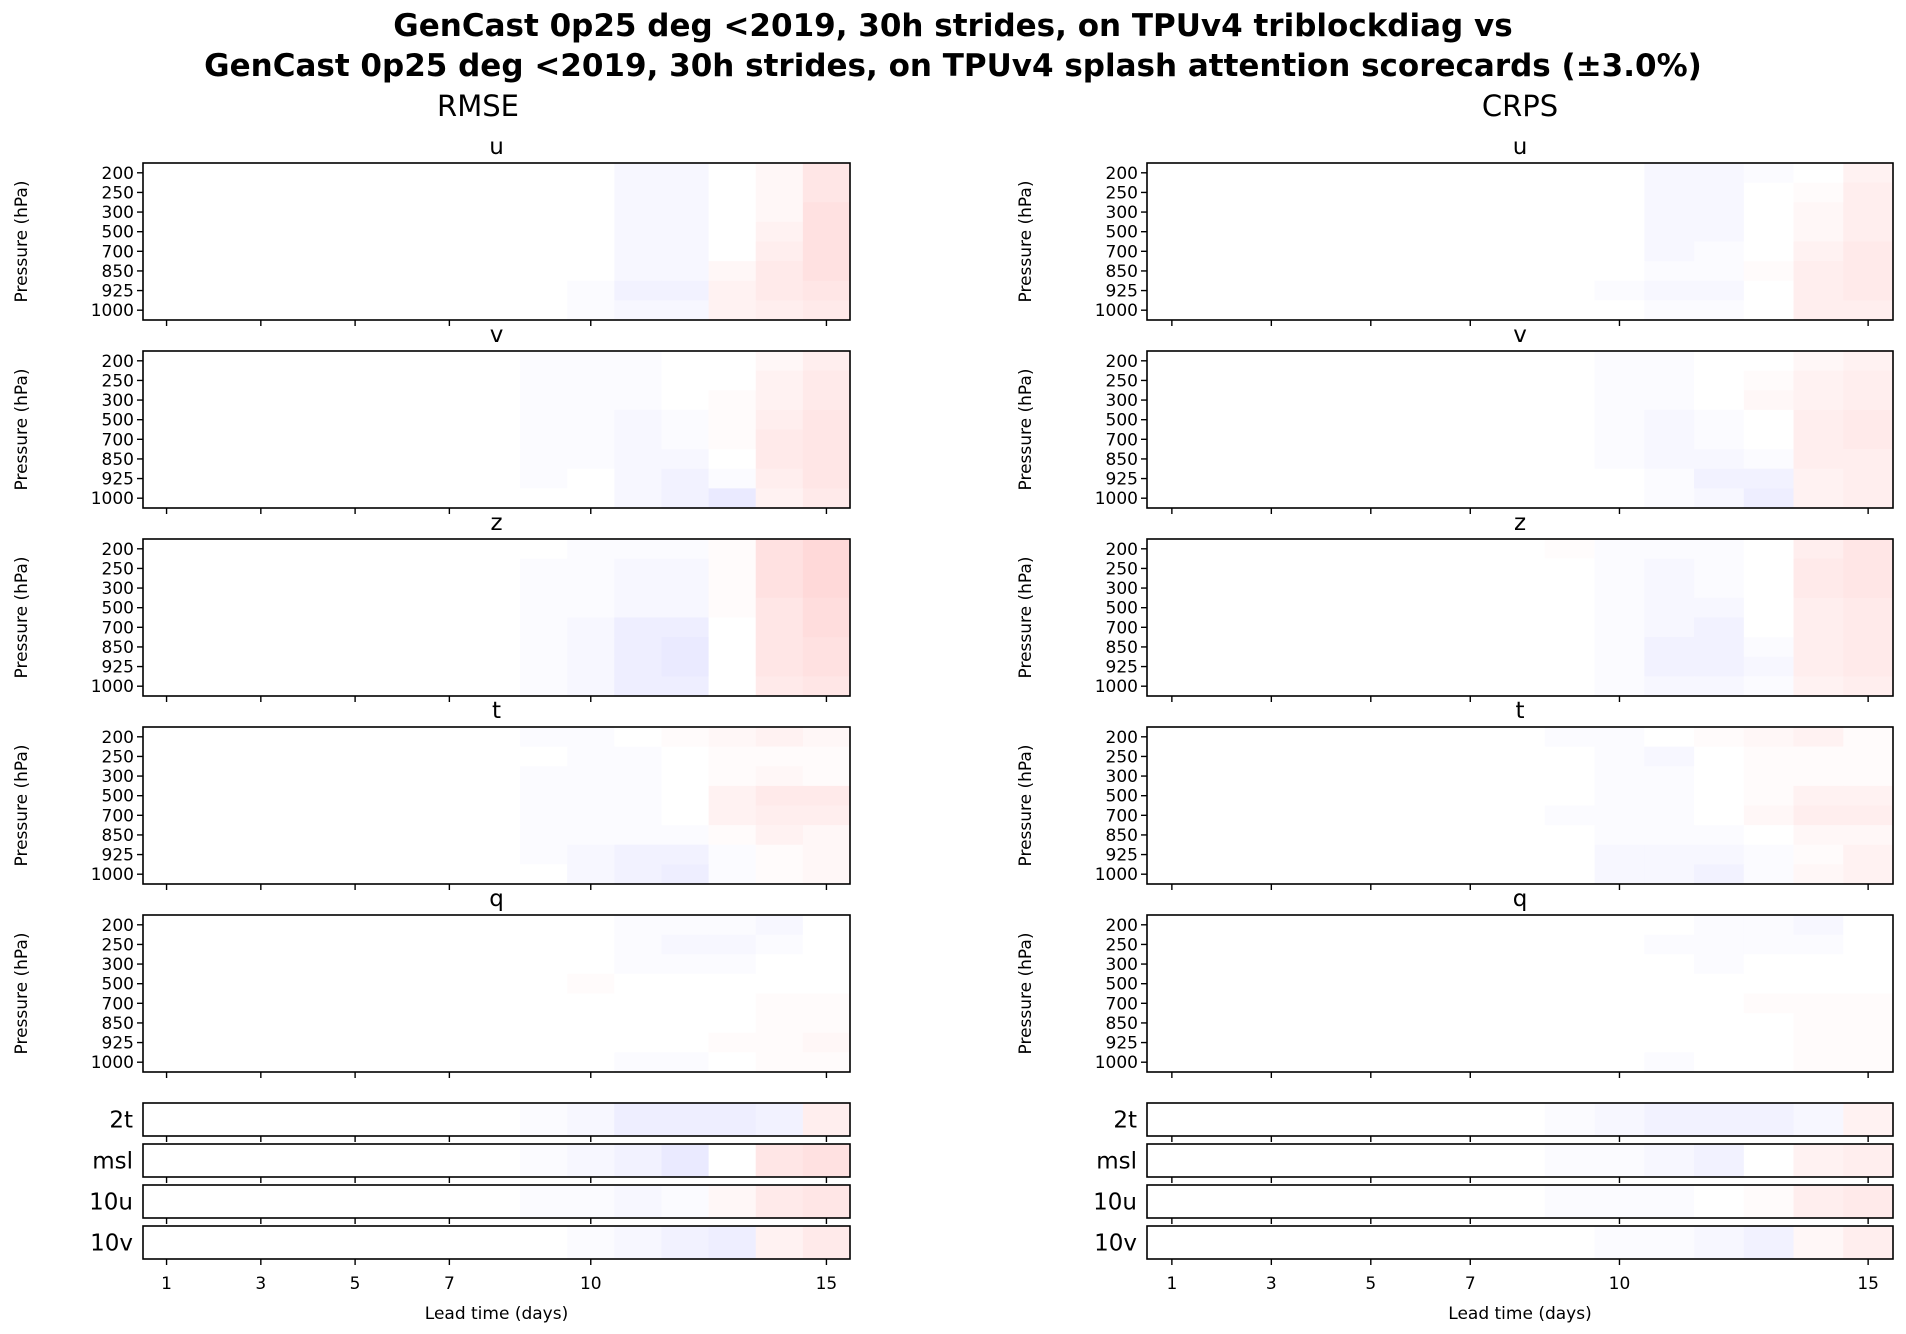 Image resolution: width=1906 pixels, height=1334 pixels. What do you see at coordinates (118, 569) in the screenshot?
I see `y-tick-label: 250` at bounding box center [118, 569].